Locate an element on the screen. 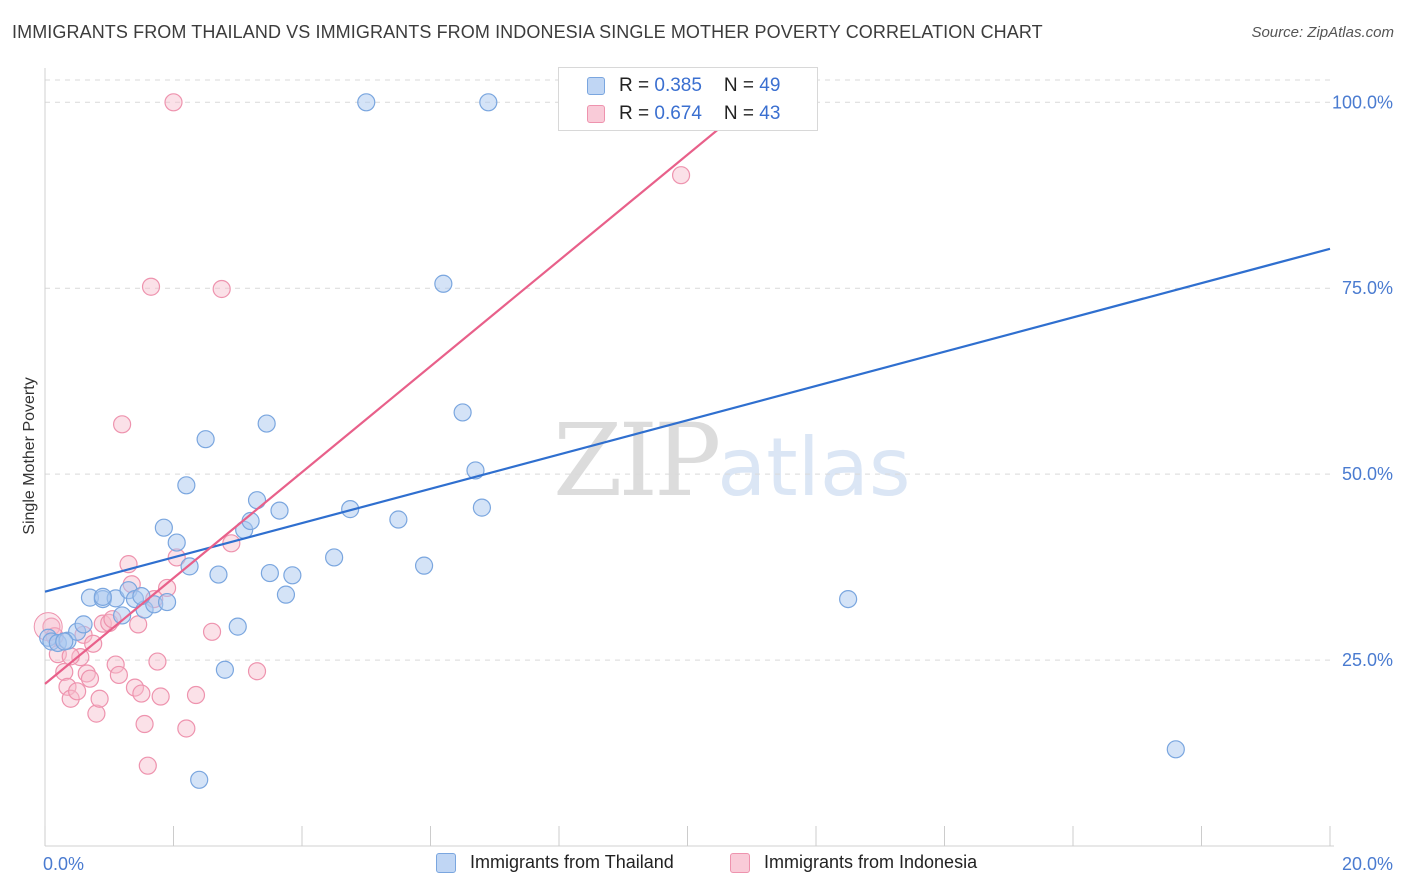 This screenshot has width=1406, height=892. legend-item-thailand: Immigrants from Thailand is located at coordinates (555, 862).